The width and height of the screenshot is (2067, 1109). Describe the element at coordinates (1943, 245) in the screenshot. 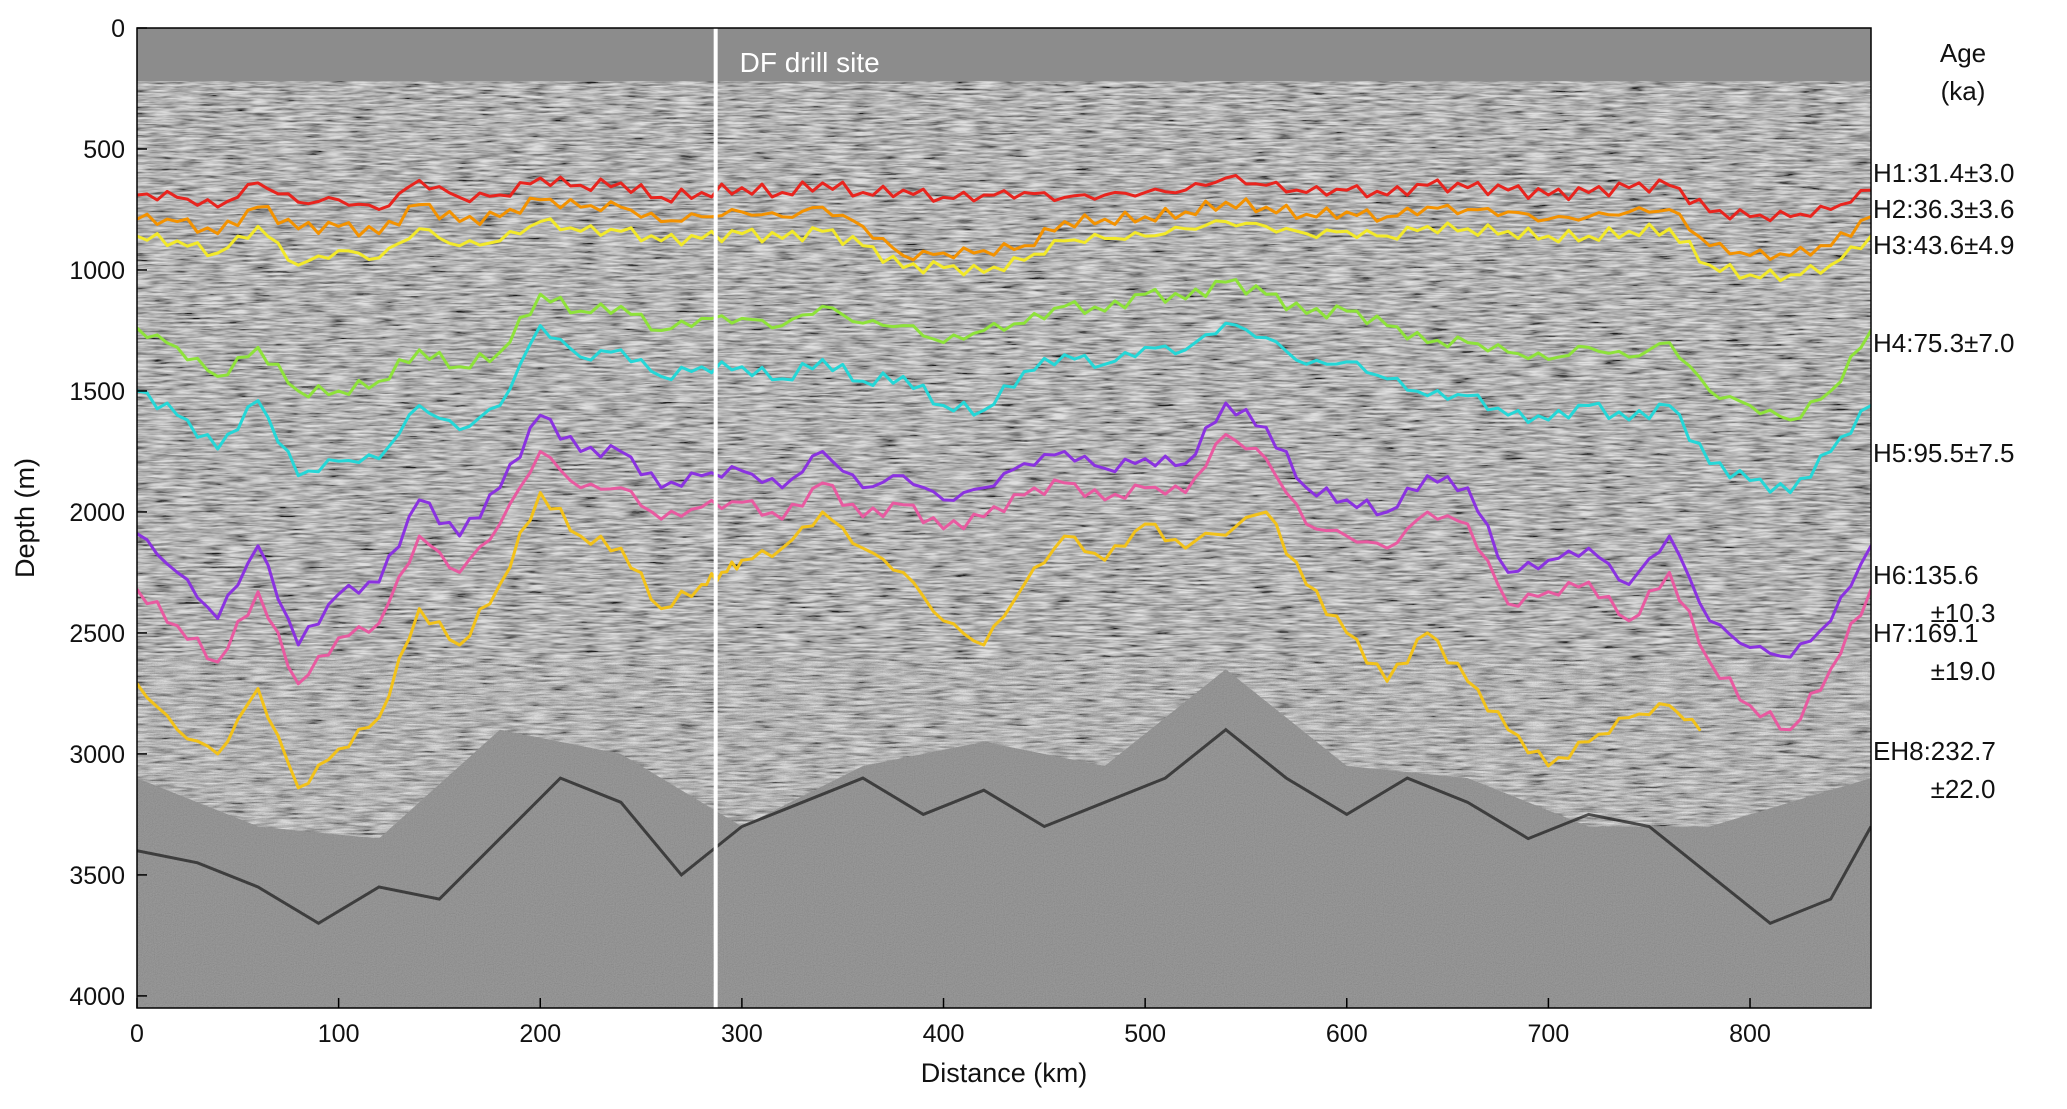

I see `age-label-3: H3:43.6±4.9` at that location.